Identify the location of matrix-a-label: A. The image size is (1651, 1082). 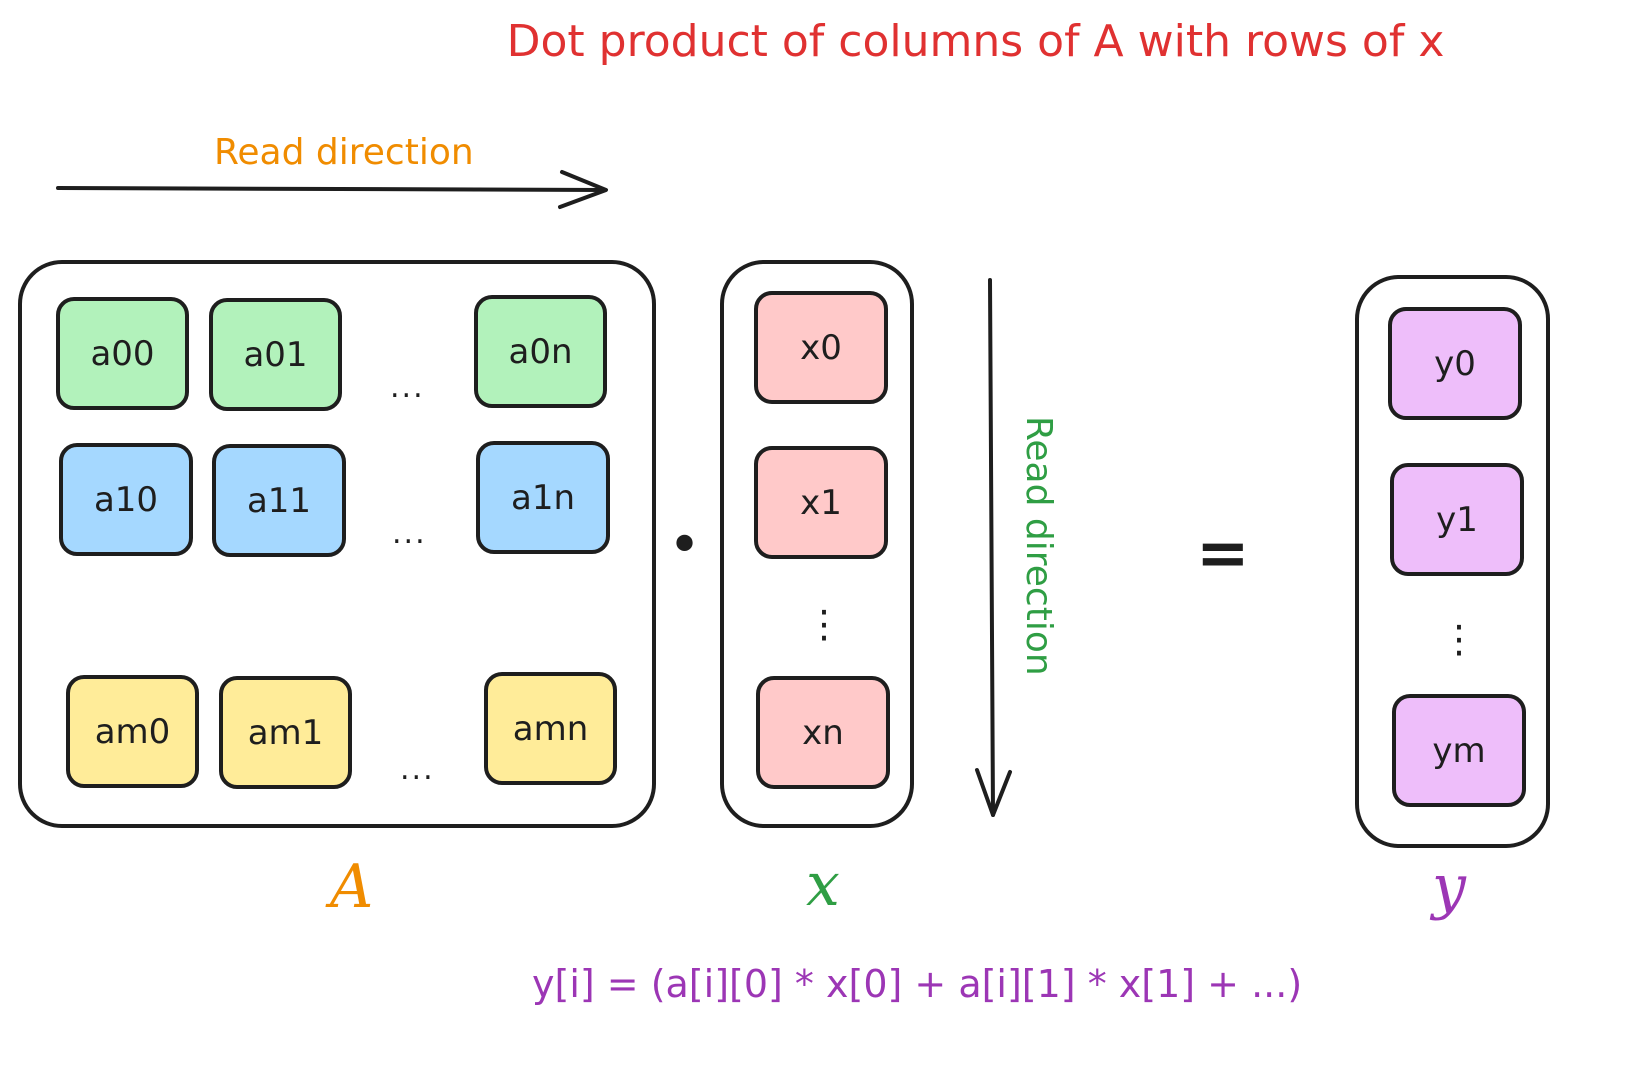
(352, 887).